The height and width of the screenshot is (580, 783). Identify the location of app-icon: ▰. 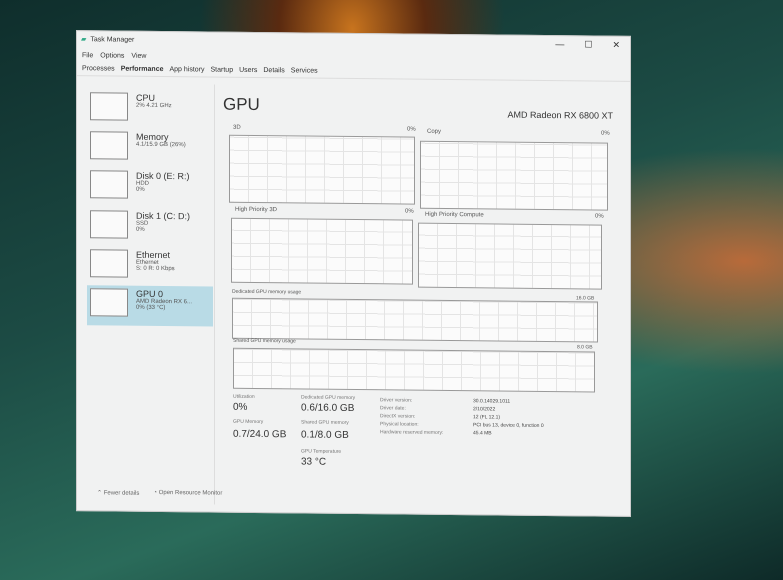
(84, 40).